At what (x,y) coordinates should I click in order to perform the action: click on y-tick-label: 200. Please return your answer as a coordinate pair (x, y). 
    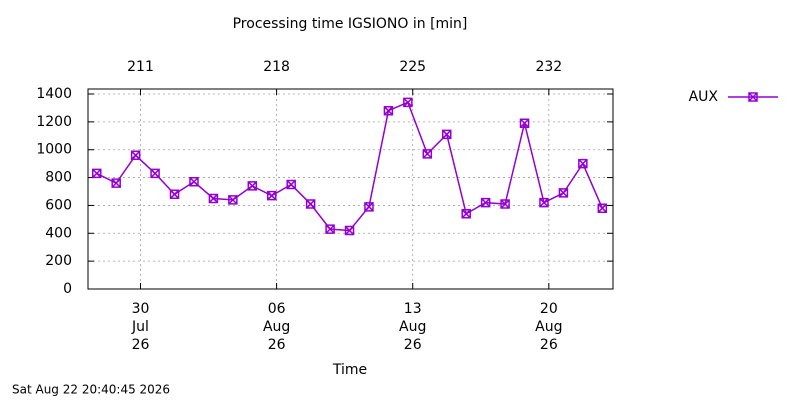
    Looking at the image, I should click on (58, 261).